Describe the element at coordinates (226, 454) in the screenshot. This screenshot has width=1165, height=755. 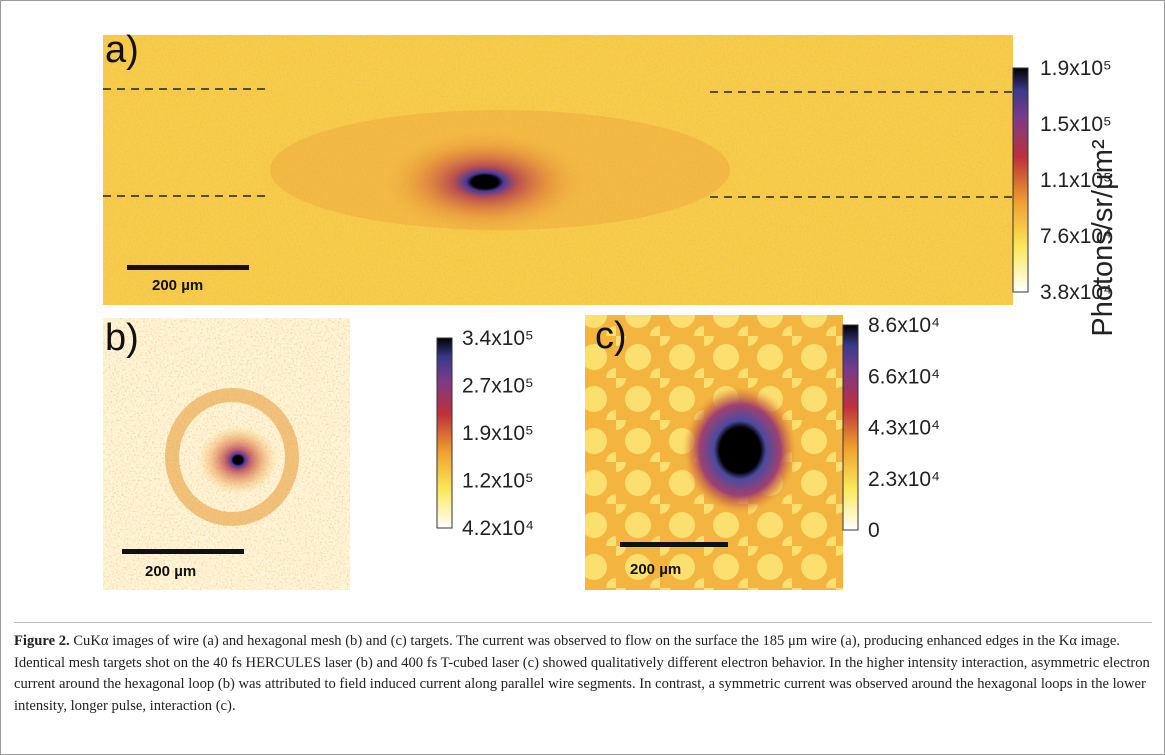
I see `panel-b-image` at that location.